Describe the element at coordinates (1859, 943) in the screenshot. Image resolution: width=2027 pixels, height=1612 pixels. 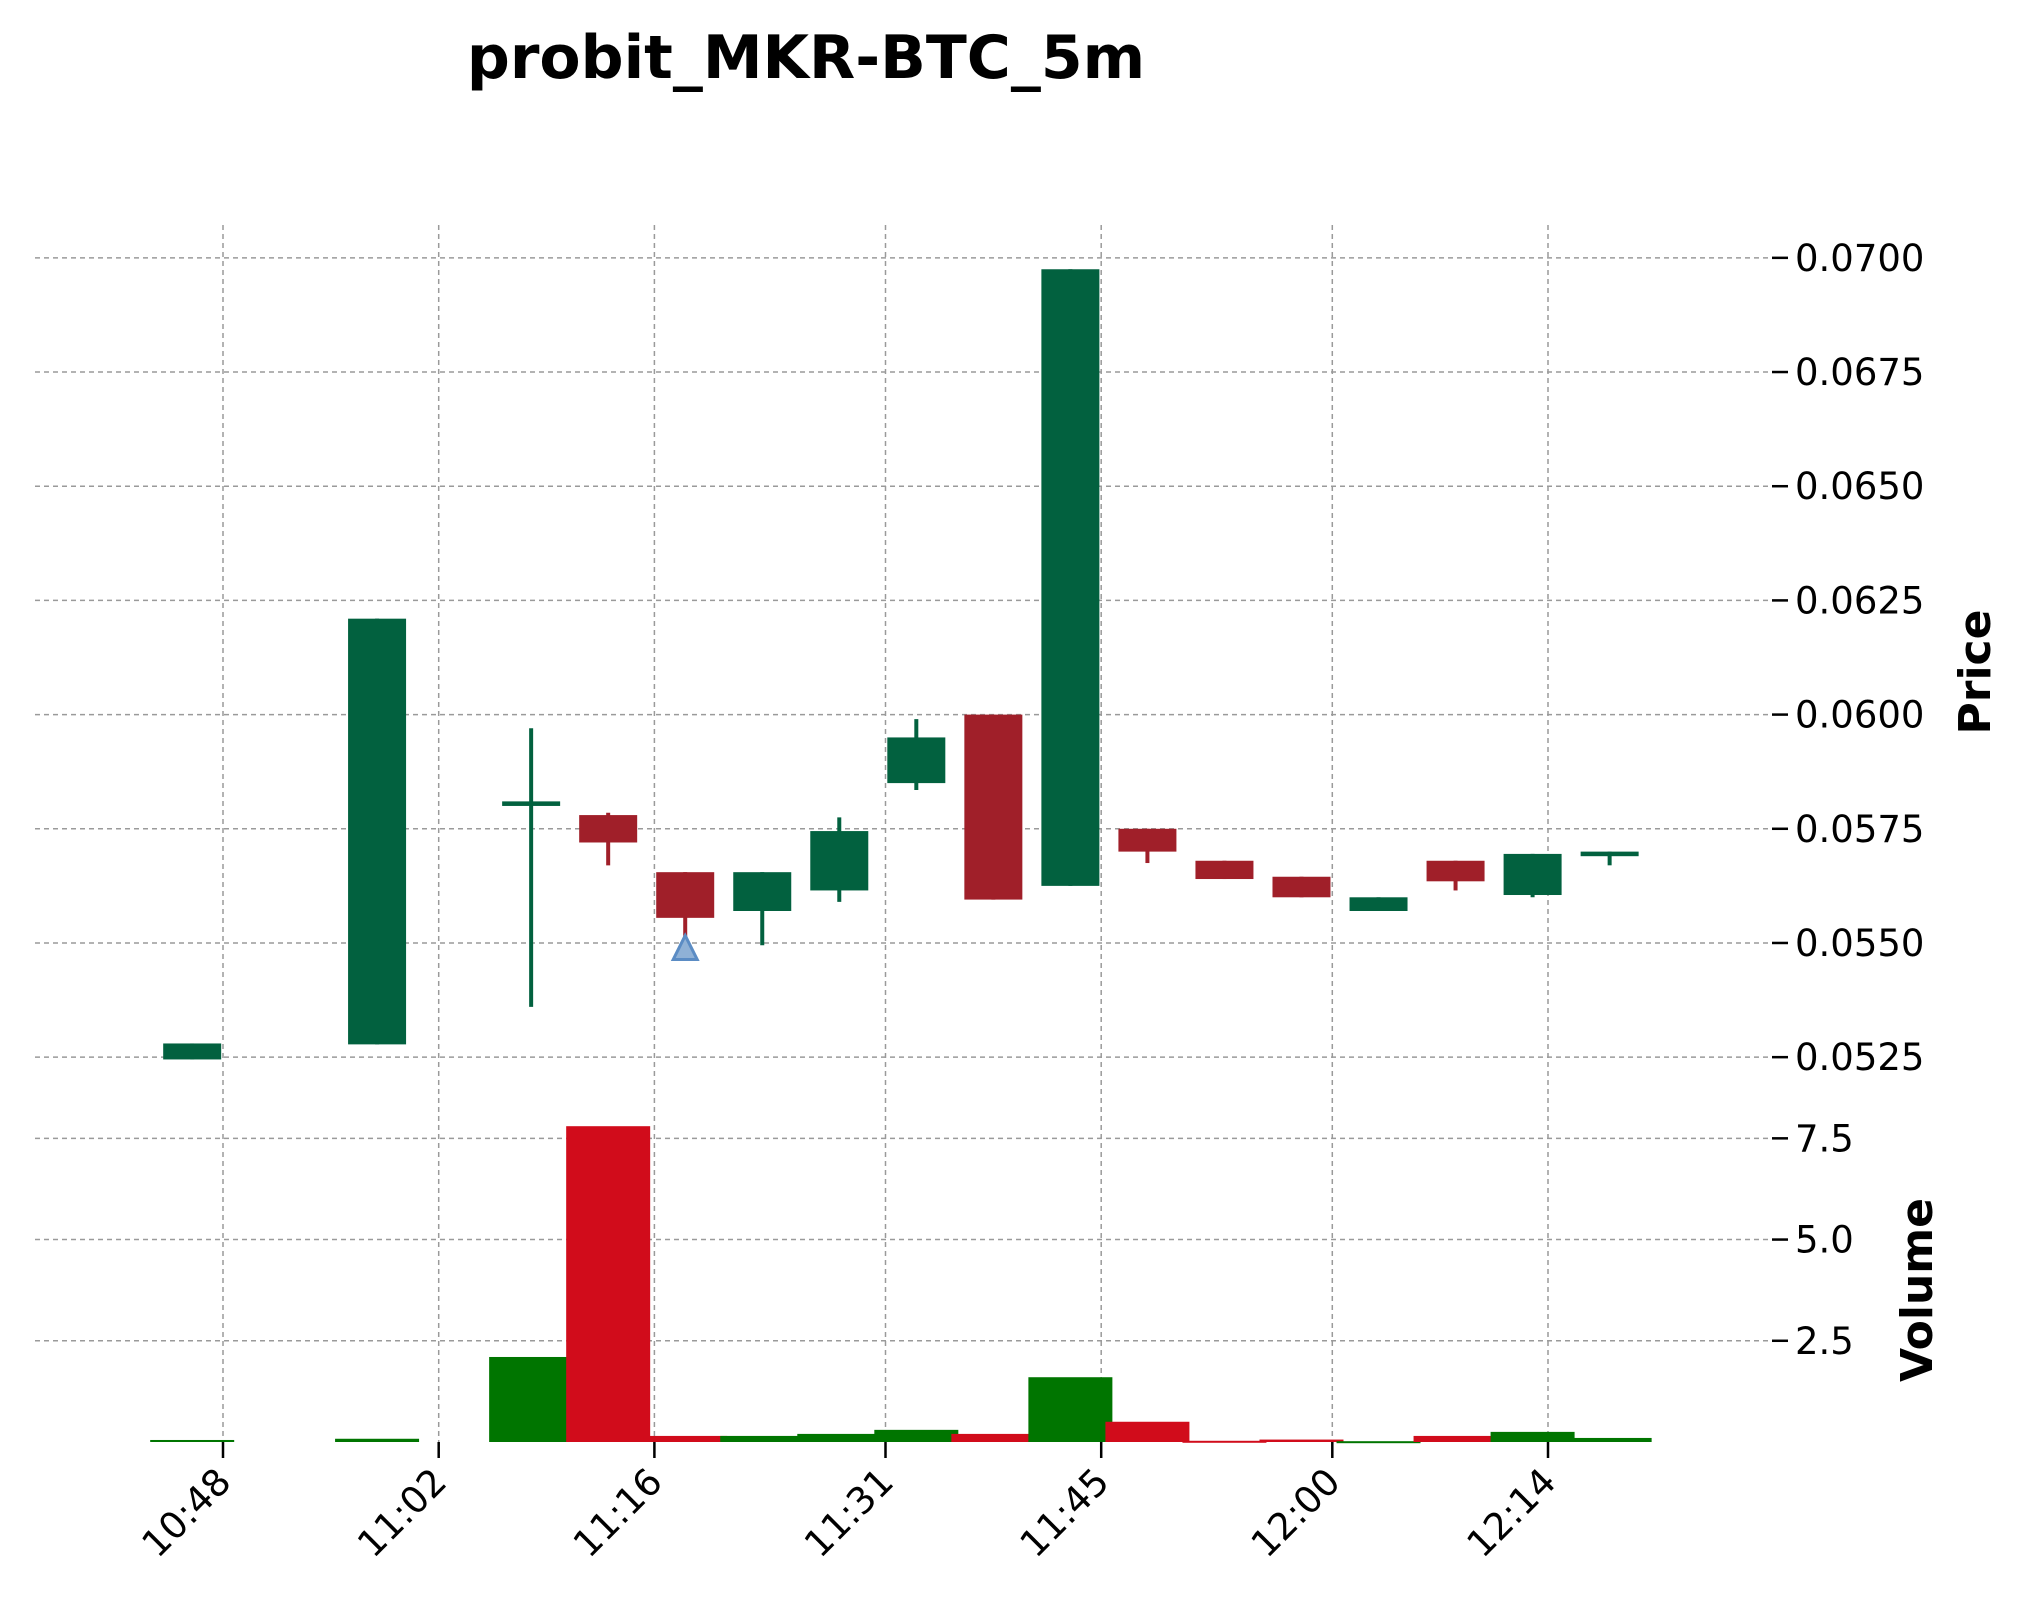
I see `price-tick-label: 0.0550` at that location.